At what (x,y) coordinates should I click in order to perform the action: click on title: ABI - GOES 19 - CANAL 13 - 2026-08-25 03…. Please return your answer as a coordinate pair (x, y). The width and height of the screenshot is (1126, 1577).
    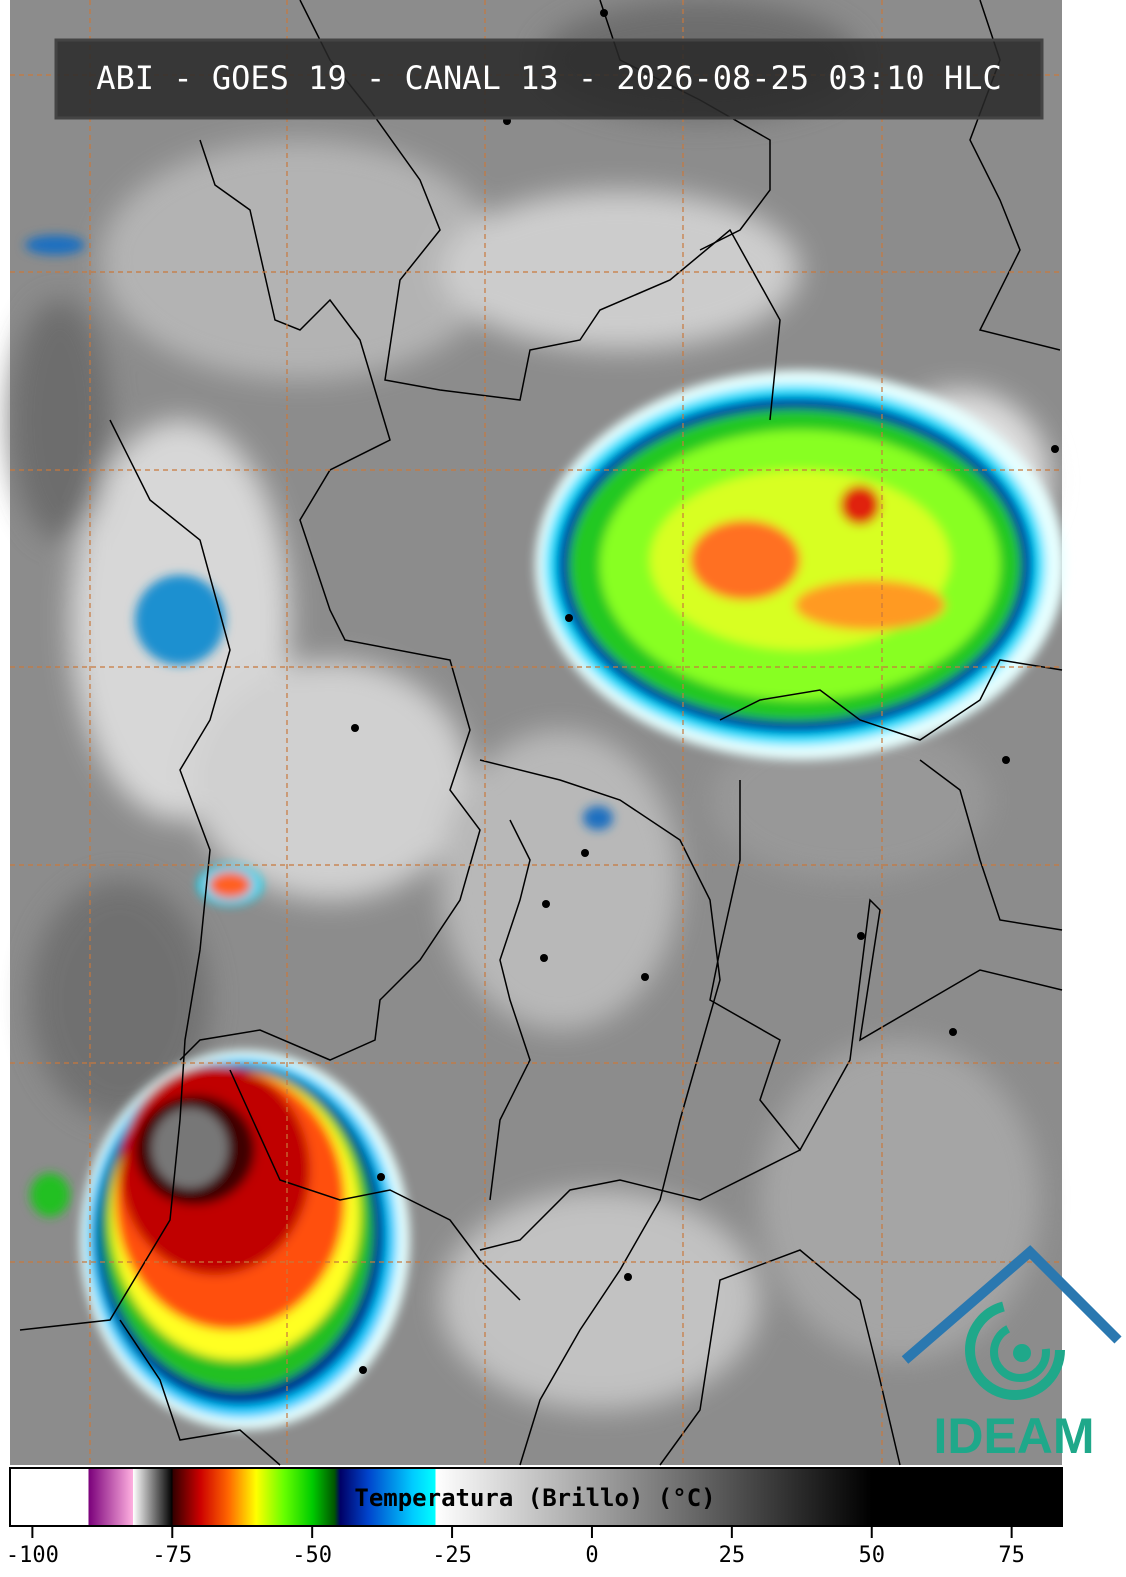
    Looking at the image, I should click on (548, 78).